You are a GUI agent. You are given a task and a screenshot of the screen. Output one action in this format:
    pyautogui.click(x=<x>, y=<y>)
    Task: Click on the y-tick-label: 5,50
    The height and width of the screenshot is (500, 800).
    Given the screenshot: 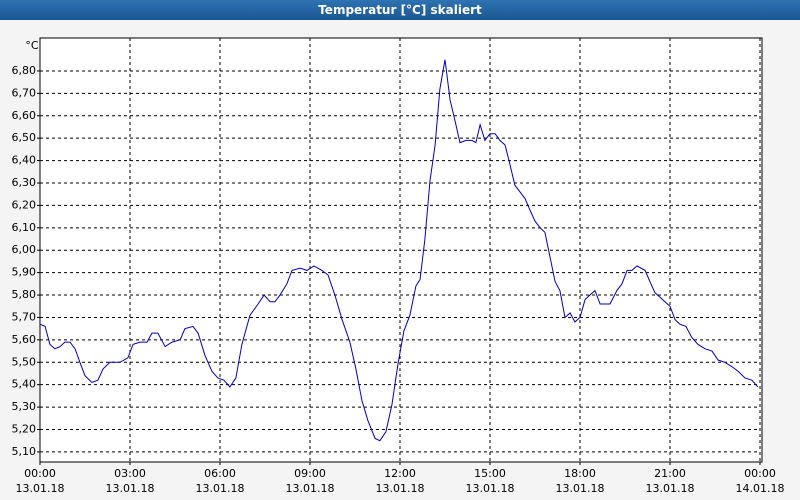 What is the action you would take?
    pyautogui.click(x=24, y=361)
    